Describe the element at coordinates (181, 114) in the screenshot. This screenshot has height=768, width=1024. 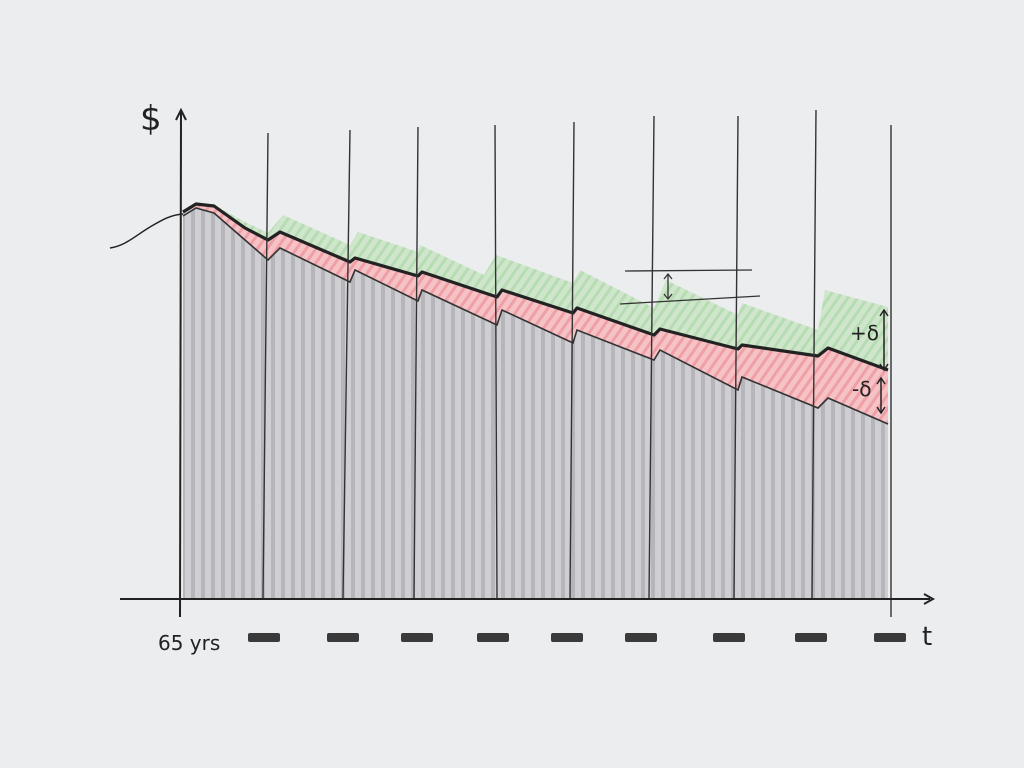
I see `y-axis-arrow` at that location.